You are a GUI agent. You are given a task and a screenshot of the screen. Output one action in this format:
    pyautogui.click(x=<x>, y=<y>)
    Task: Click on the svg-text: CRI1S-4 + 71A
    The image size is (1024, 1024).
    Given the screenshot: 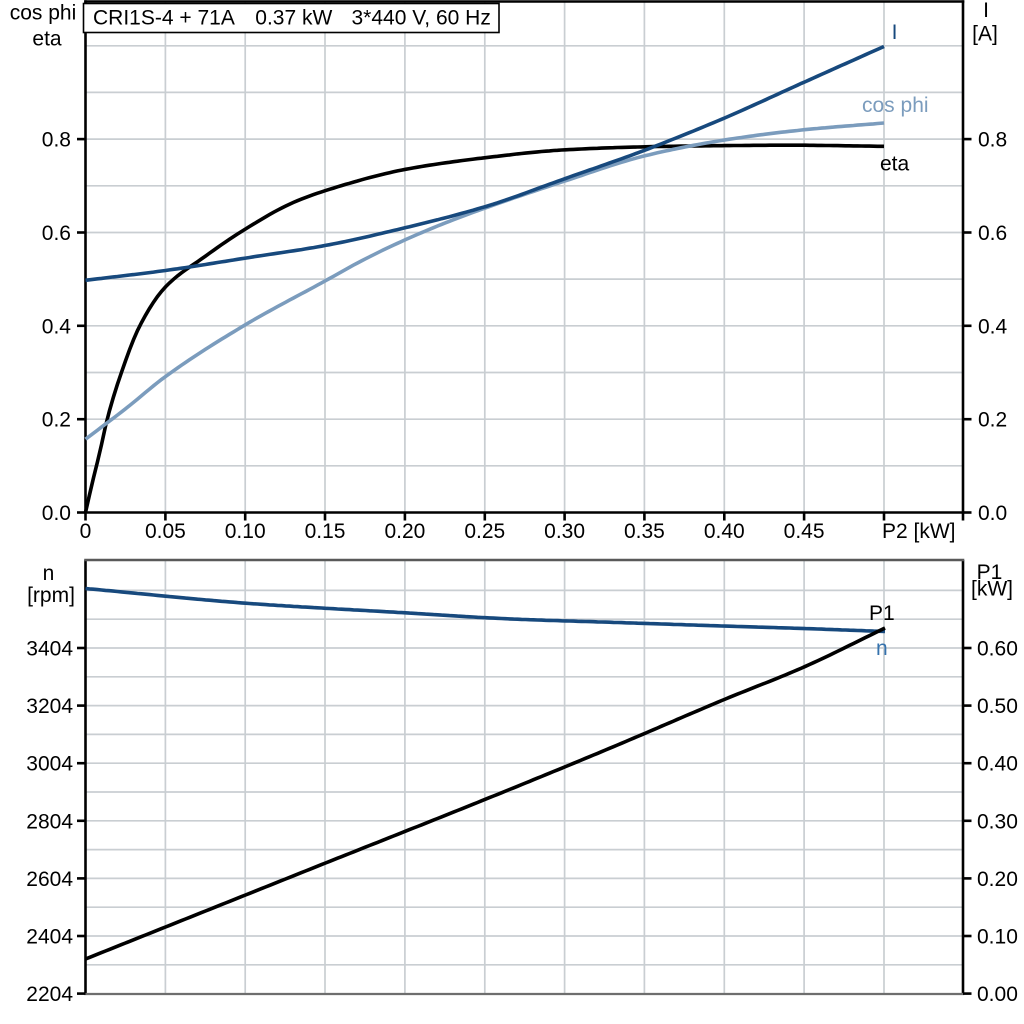 What is the action you would take?
    pyautogui.click(x=164, y=18)
    